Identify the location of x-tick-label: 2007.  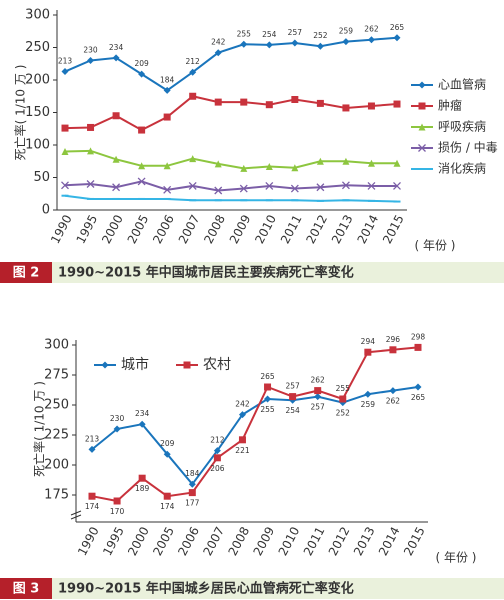
(213, 541).